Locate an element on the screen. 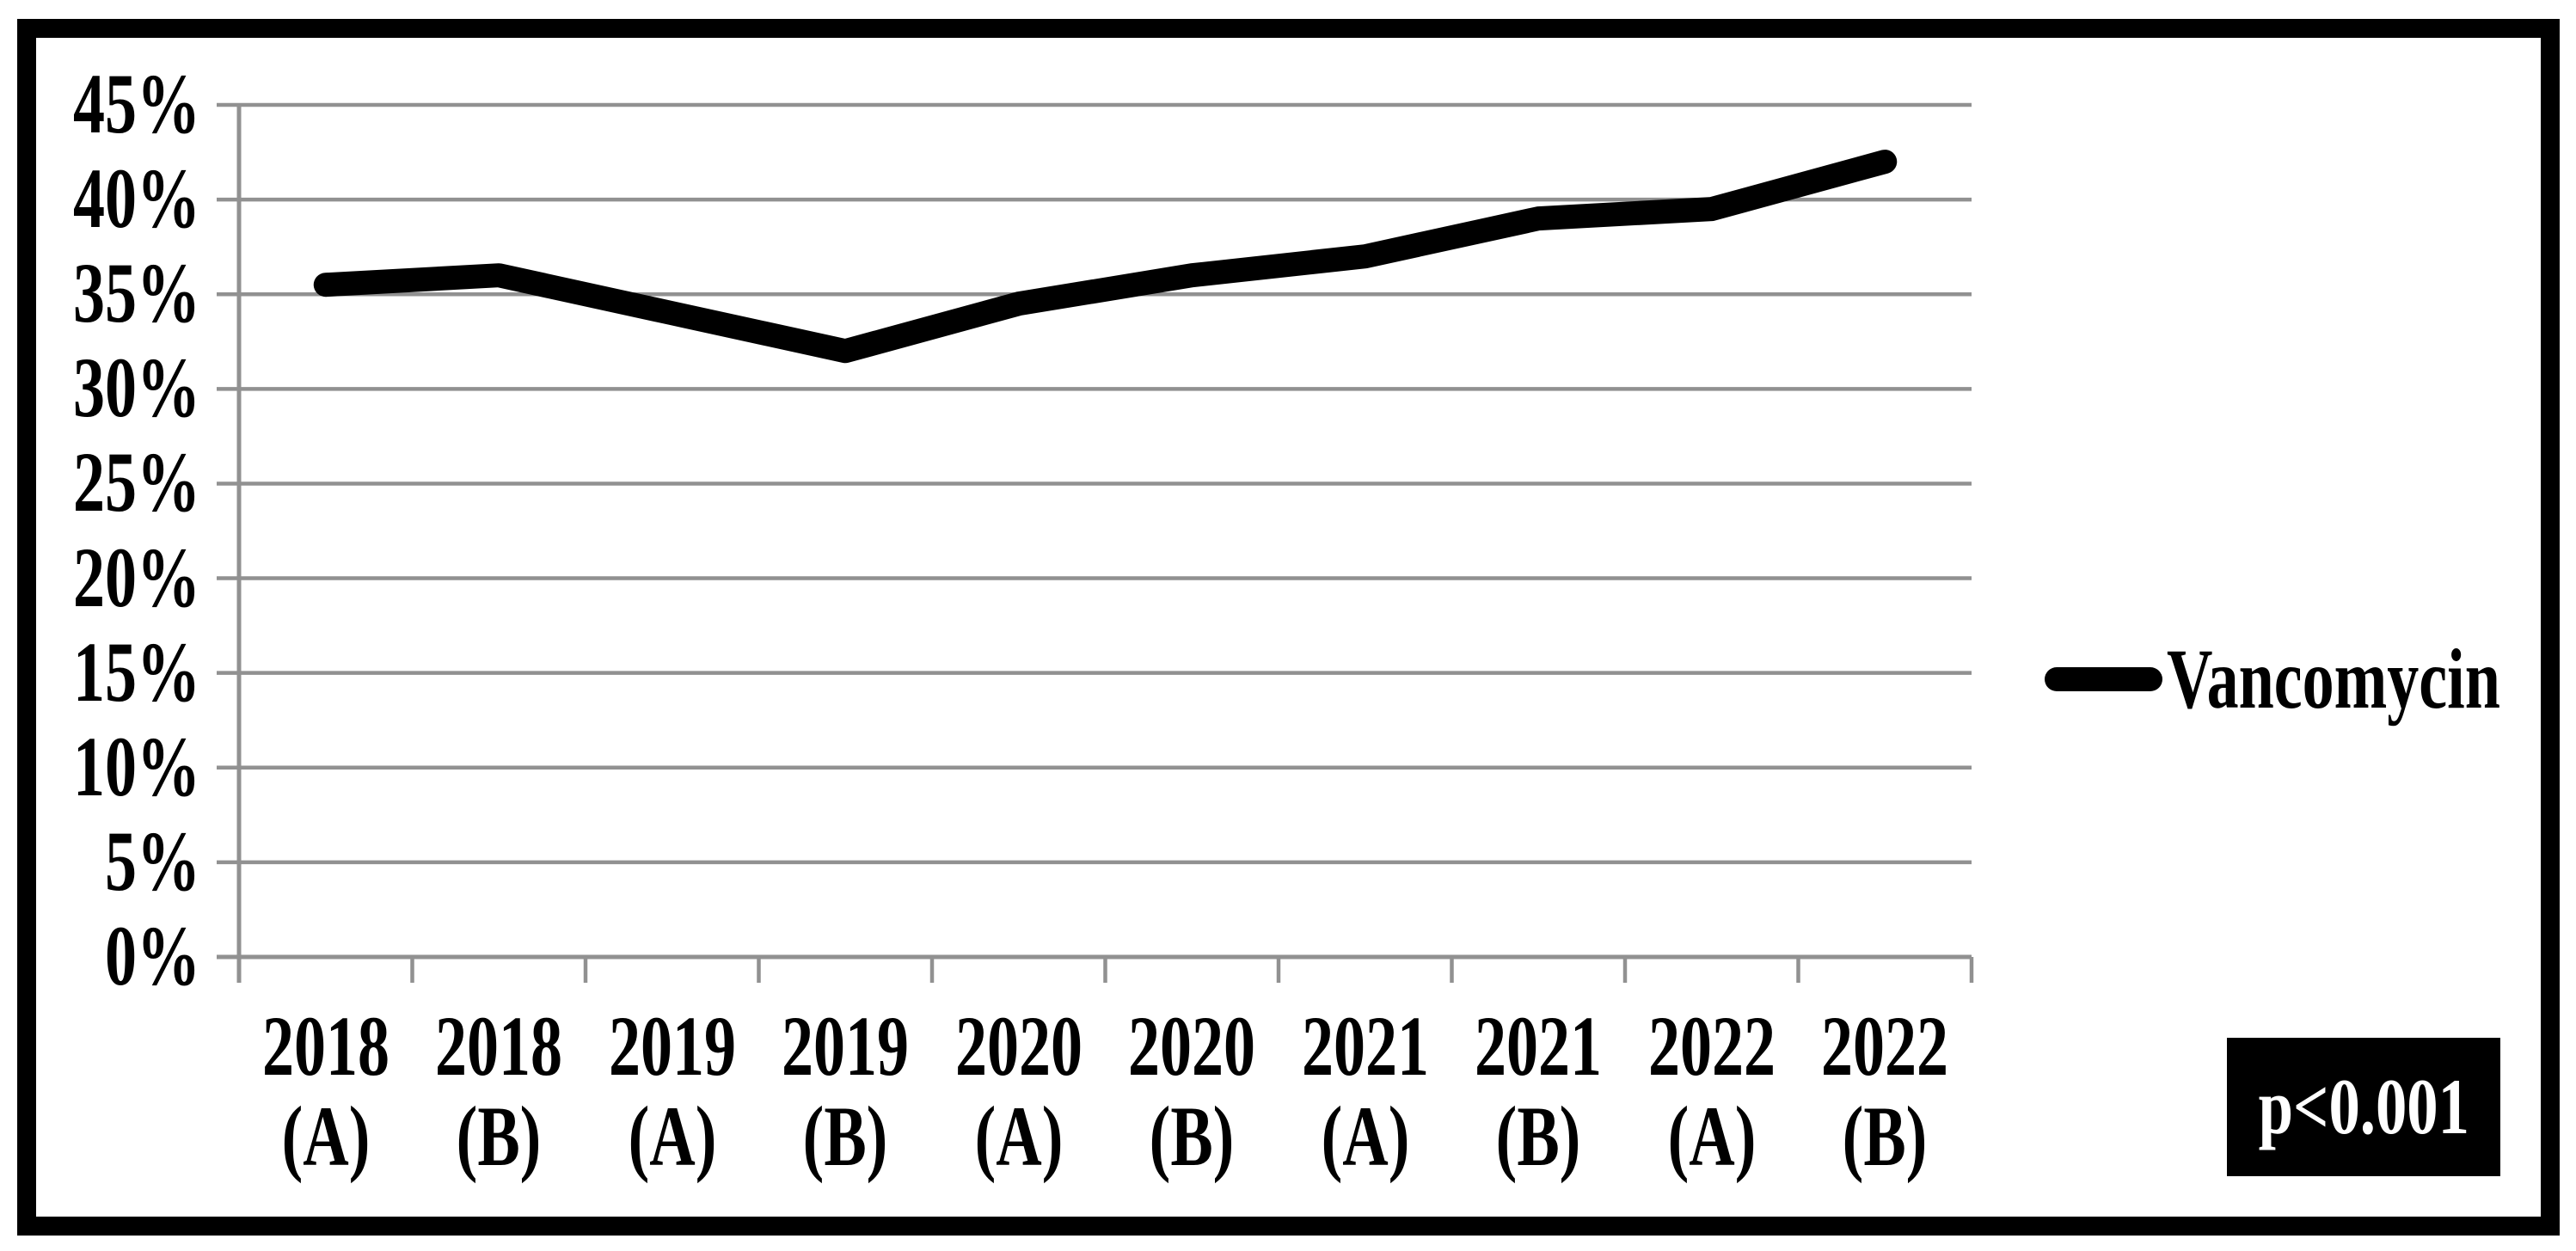 The height and width of the screenshot is (1251, 2576). x-axis-tick-label: 2019 (A) is located at coordinates (673, 1091).